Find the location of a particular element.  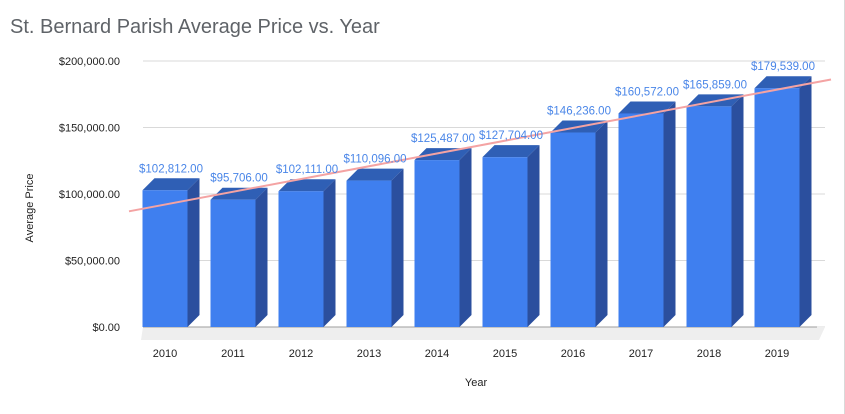

data-label: $102,812.00 is located at coordinates (171, 169).